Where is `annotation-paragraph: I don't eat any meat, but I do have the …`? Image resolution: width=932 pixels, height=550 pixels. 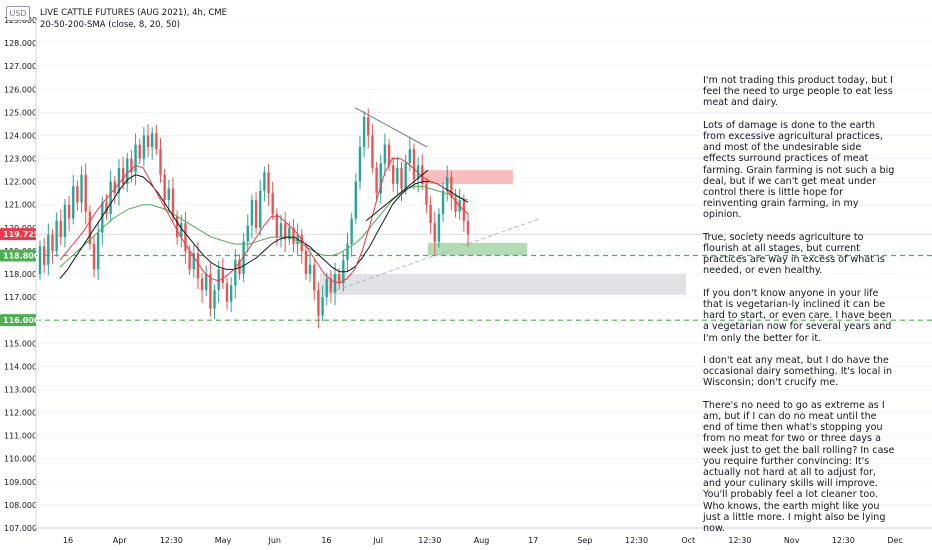 annotation-paragraph: I don't eat any meat, but I do have the … is located at coordinates (798, 372).